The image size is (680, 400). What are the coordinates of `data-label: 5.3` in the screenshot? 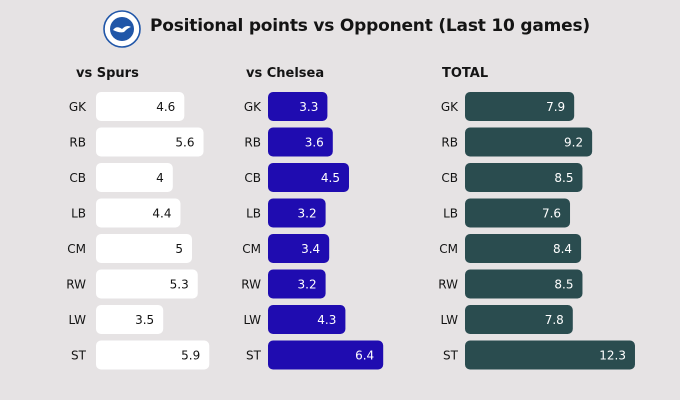 It's located at (179, 285).